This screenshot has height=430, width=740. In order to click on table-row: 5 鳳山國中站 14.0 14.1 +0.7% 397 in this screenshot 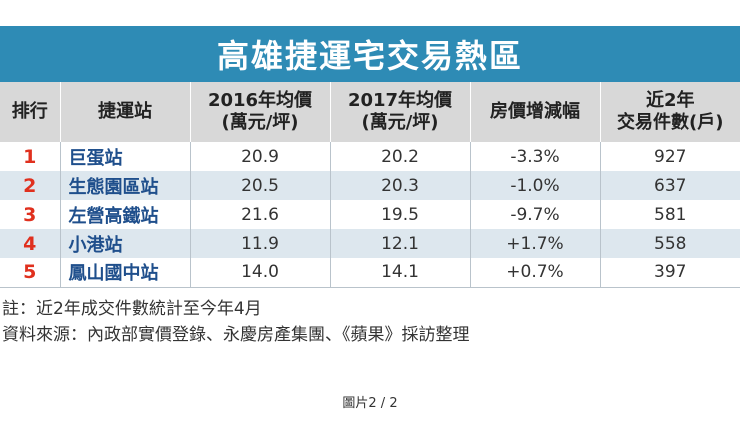, I will do `click(370, 273)`.